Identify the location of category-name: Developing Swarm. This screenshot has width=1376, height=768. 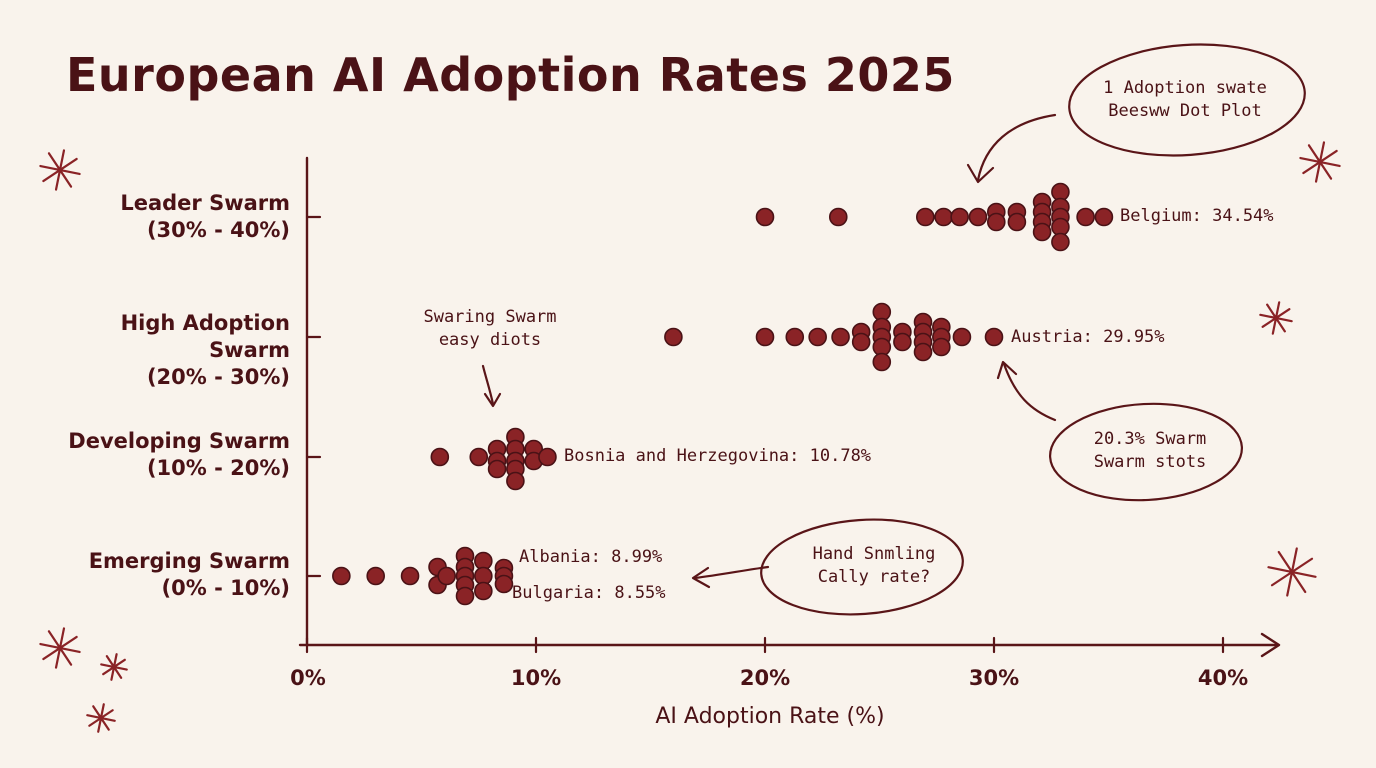
(179, 441).